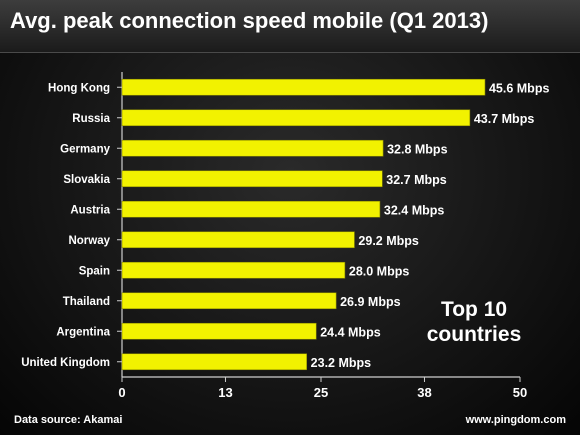  What do you see at coordinates (504, 119) in the screenshot?
I see `data-label: 43.7 Mbps` at bounding box center [504, 119].